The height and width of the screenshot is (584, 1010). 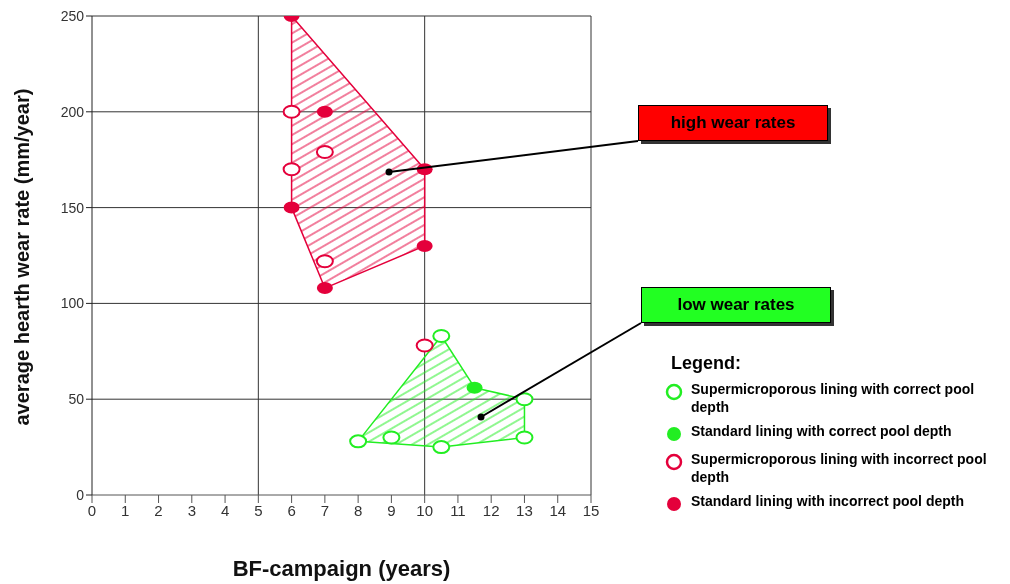 I want to click on x-tick-label: 7, so click(x=325, y=510).